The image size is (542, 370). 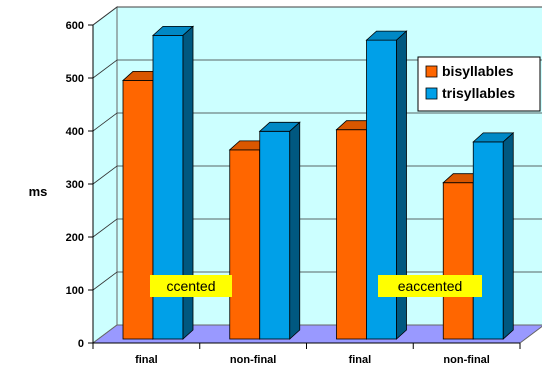 I want to click on y-tick-label: 100, so click(x=75, y=291).